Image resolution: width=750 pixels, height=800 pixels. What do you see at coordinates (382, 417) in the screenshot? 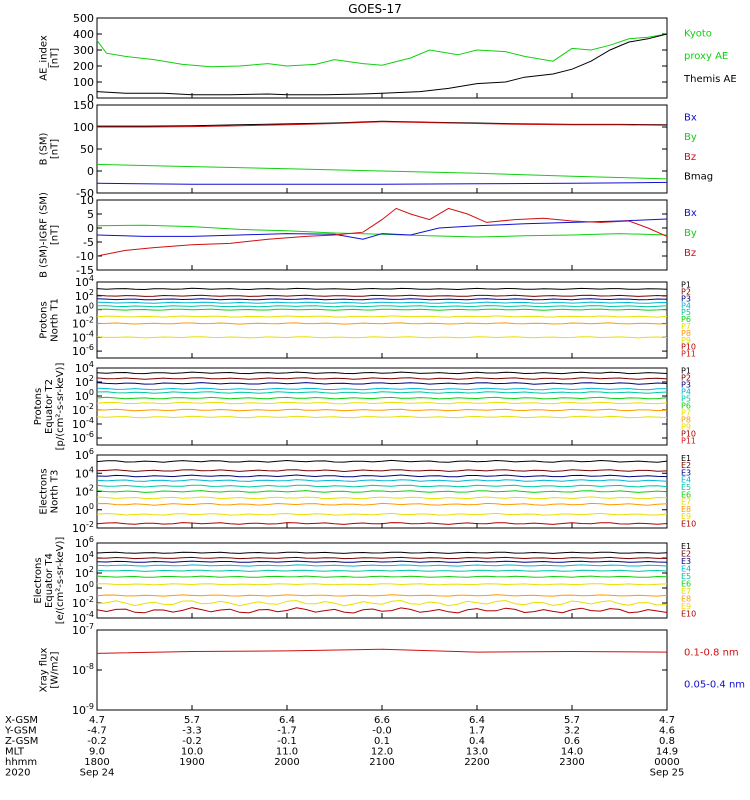
I see `proton-t2-P9` at bounding box center [382, 417].